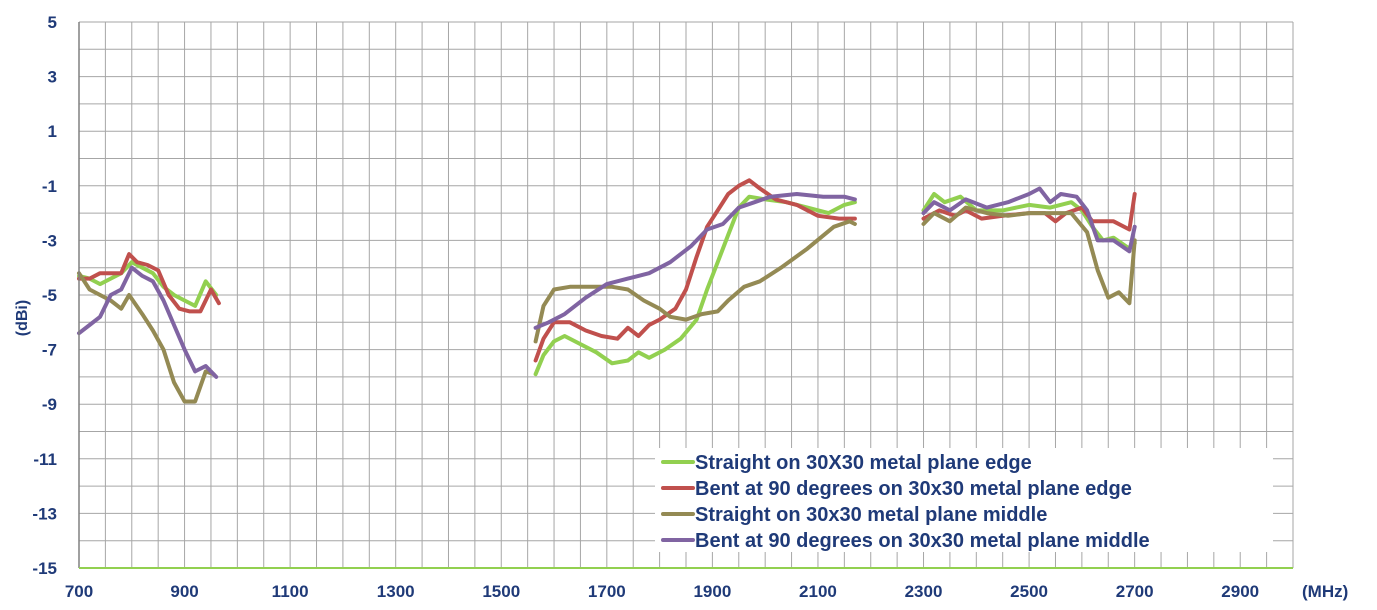  What do you see at coordinates (501, 591) in the screenshot?
I see `x-tick-label: 1500` at bounding box center [501, 591].